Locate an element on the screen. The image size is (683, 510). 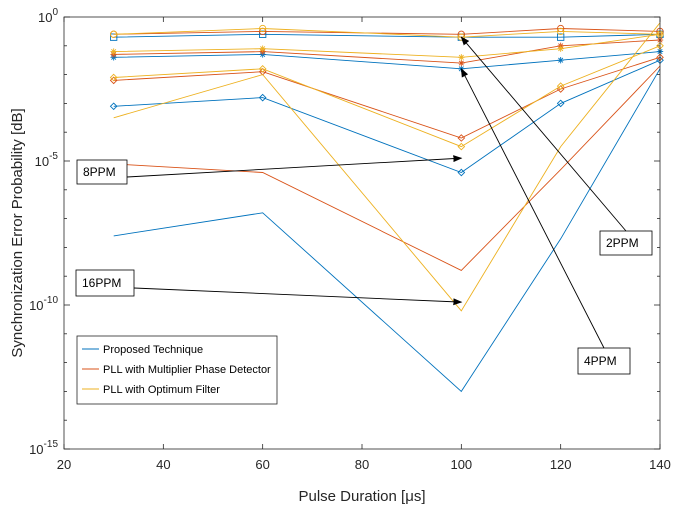
legend-entry-multiplier: PLL with Multiplier Phase Detector is located at coordinates (176, 370).